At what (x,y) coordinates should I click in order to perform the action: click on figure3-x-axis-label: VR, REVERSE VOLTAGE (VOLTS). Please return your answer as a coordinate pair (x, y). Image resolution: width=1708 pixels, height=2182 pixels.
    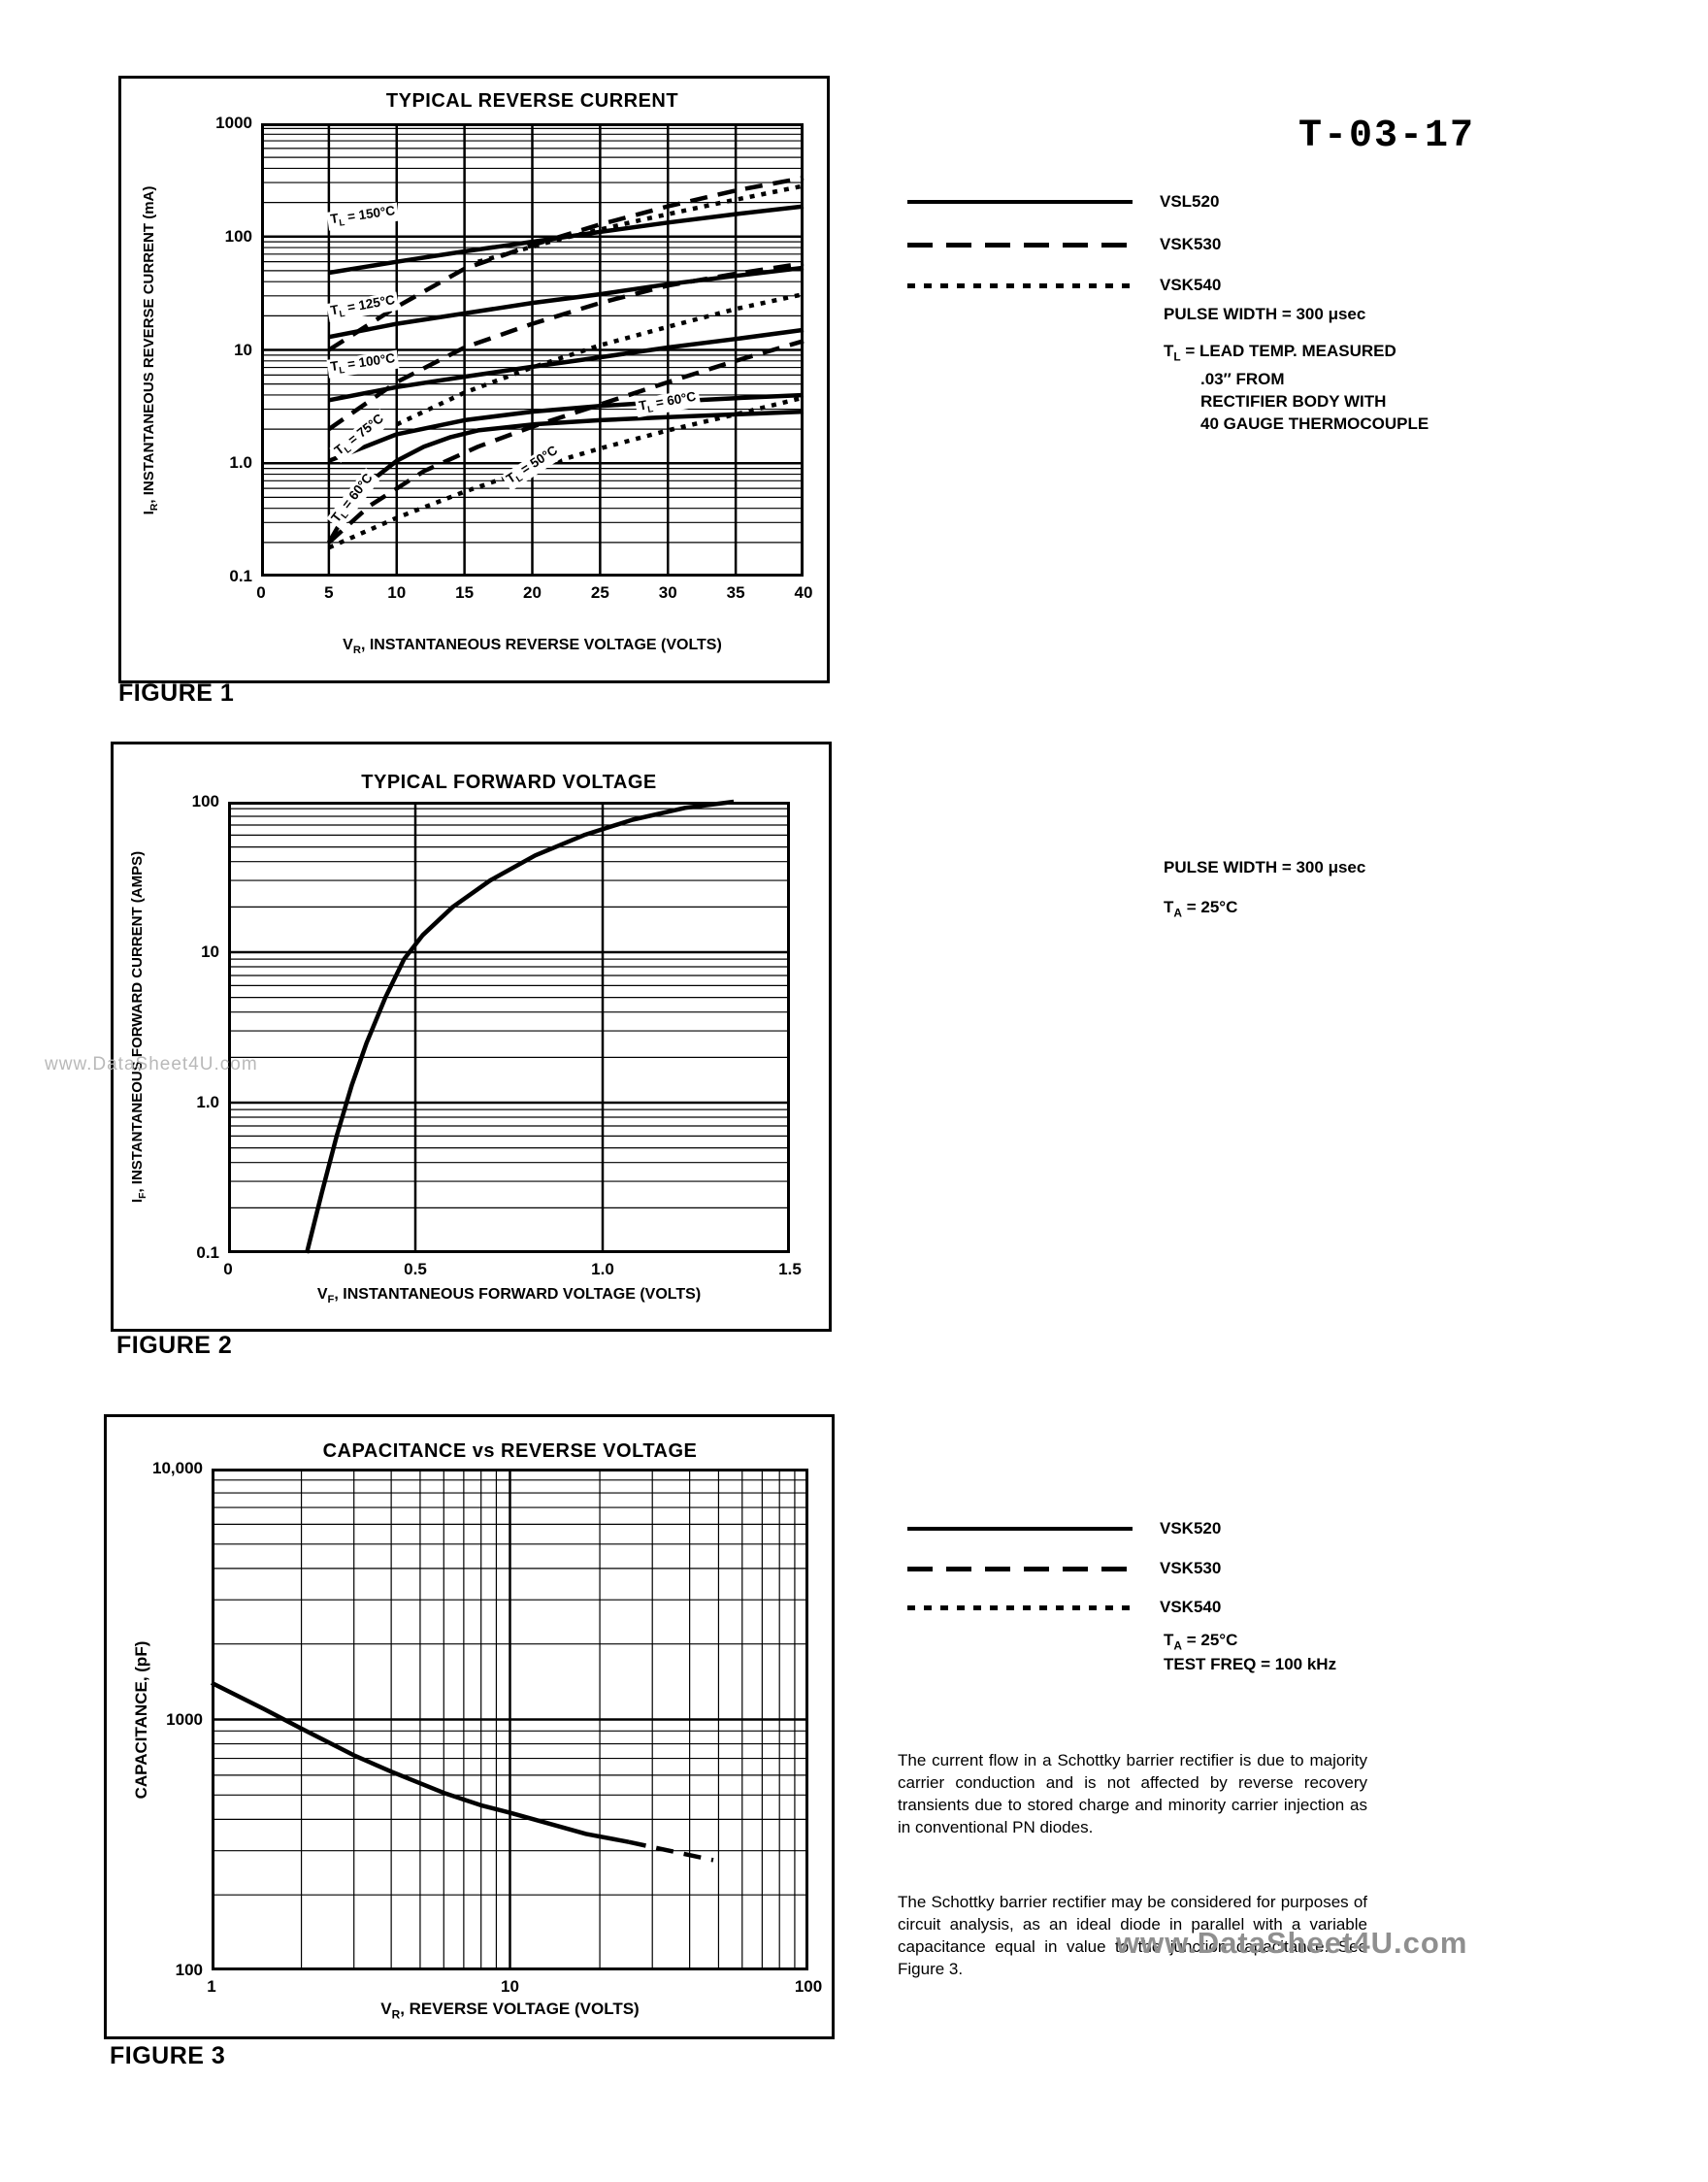
    Looking at the image, I should click on (510, 2011).